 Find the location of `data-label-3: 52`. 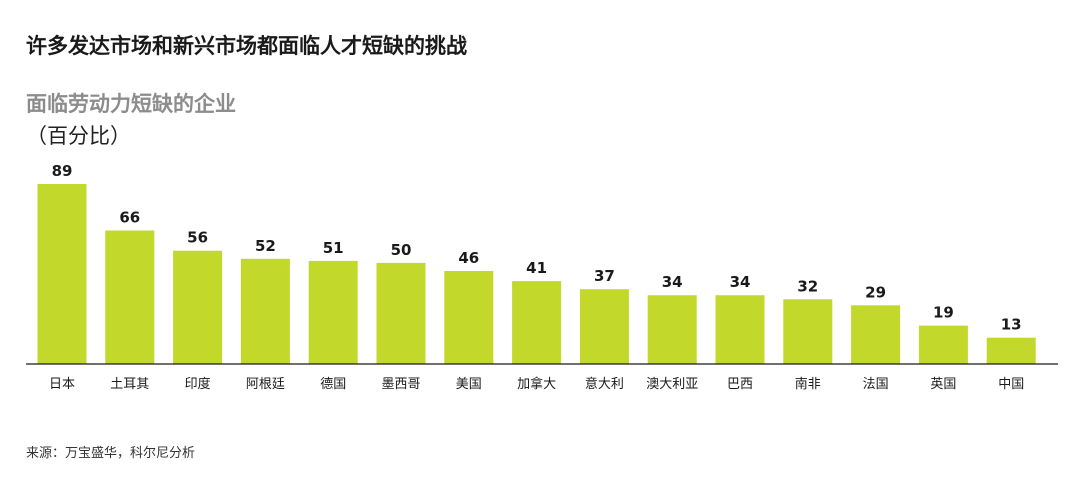

data-label-3: 52 is located at coordinates (265, 246).